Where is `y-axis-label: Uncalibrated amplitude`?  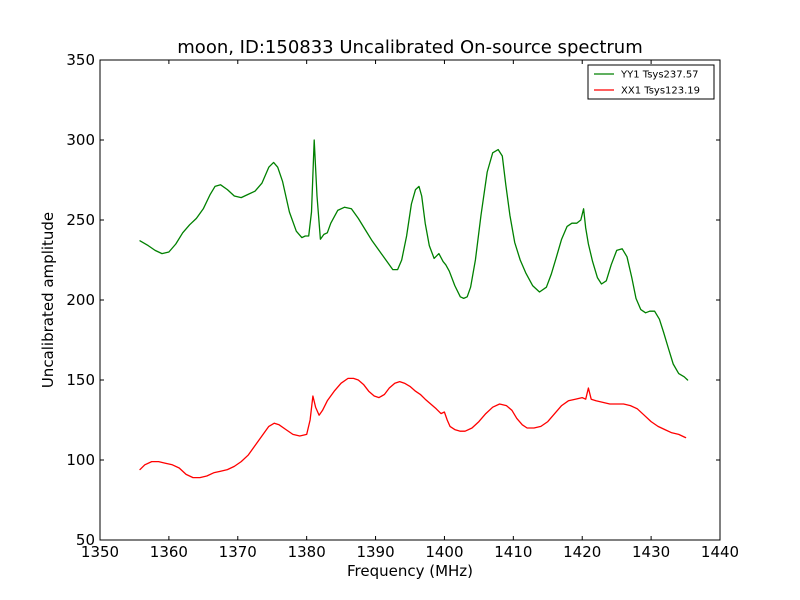
y-axis-label: Uncalibrated amplitude is located at coordinates (48, 300).